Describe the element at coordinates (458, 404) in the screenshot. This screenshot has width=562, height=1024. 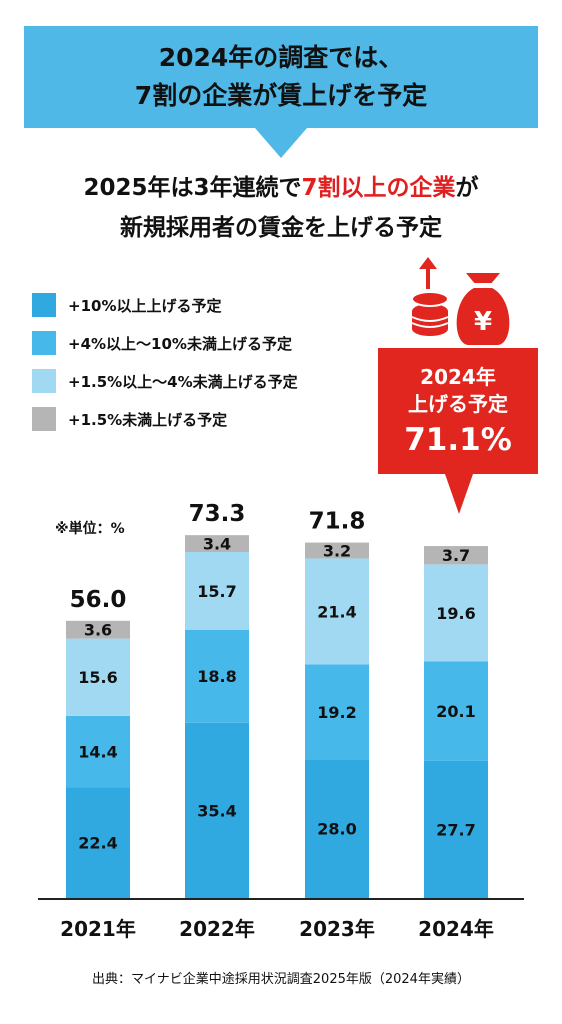
I see `callout-label: 上げる予定` at that location.